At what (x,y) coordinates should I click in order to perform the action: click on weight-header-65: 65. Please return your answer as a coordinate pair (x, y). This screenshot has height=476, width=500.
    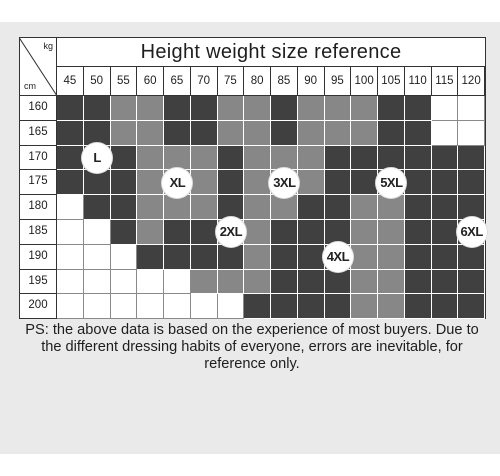
    Looking at the image, I should click on (177, 81).